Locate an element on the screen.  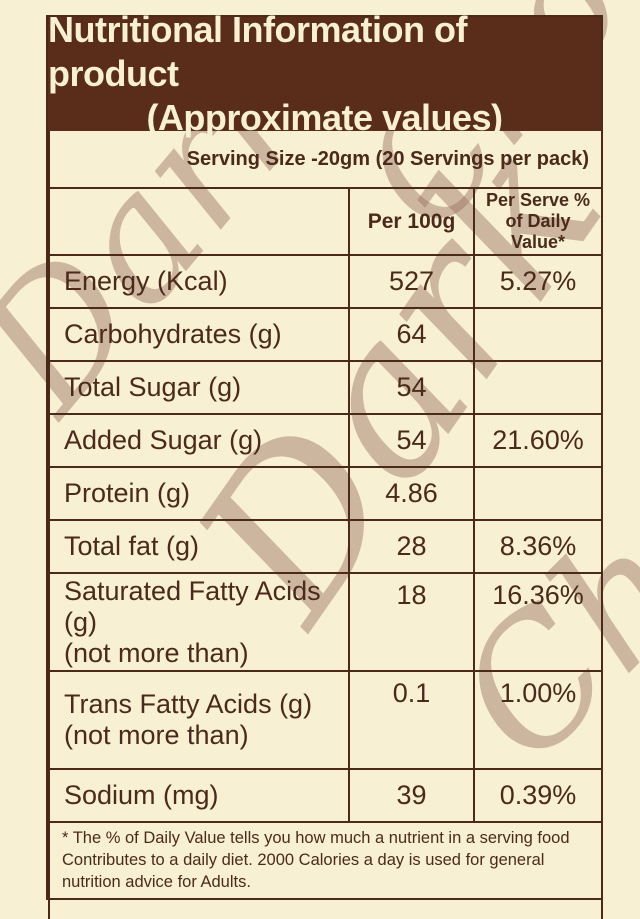
daily-value-percent: 21.60% is located at coordinates (538, 440).